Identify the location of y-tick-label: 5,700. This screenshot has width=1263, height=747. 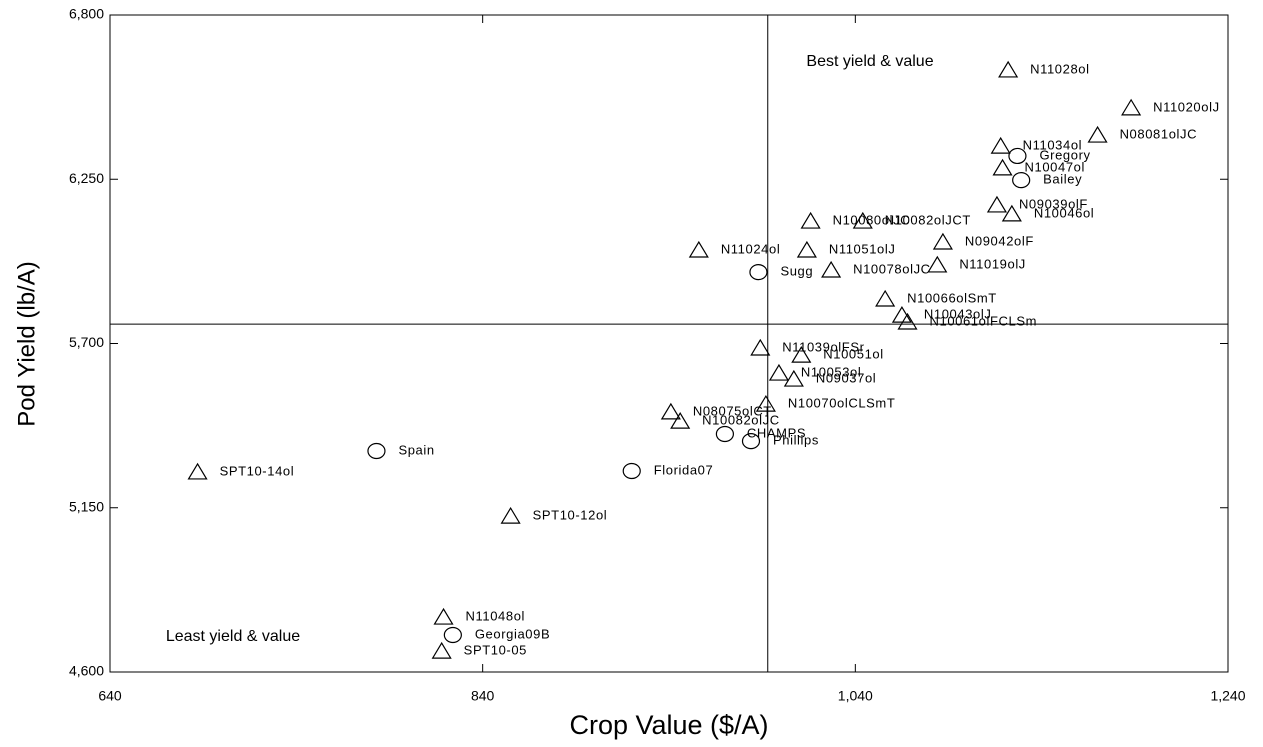
(86, 342).